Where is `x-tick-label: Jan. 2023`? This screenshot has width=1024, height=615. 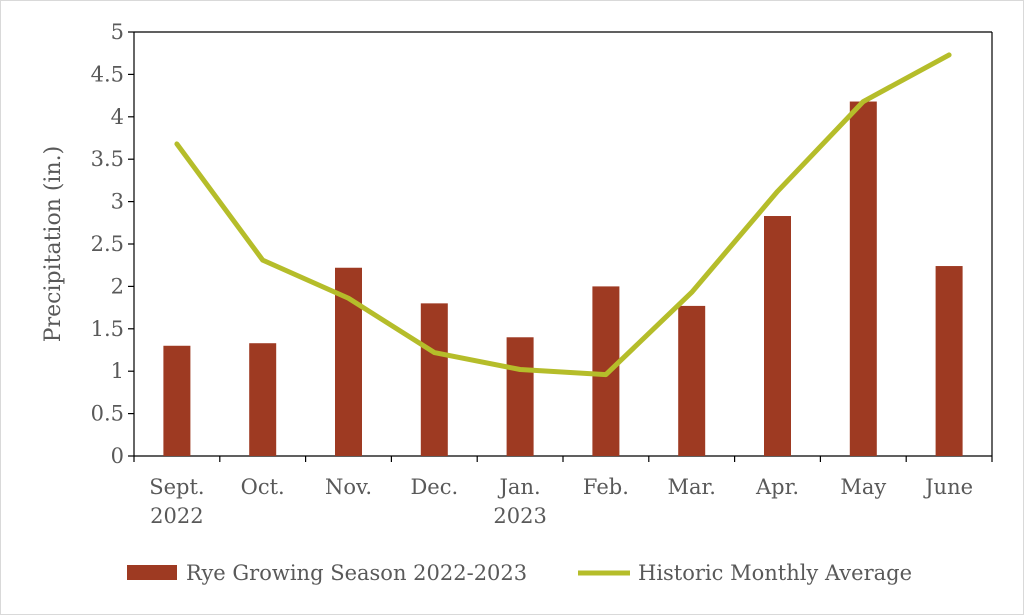 x-tick-label: Jan. 2023 is located at coordinates (519, 501).